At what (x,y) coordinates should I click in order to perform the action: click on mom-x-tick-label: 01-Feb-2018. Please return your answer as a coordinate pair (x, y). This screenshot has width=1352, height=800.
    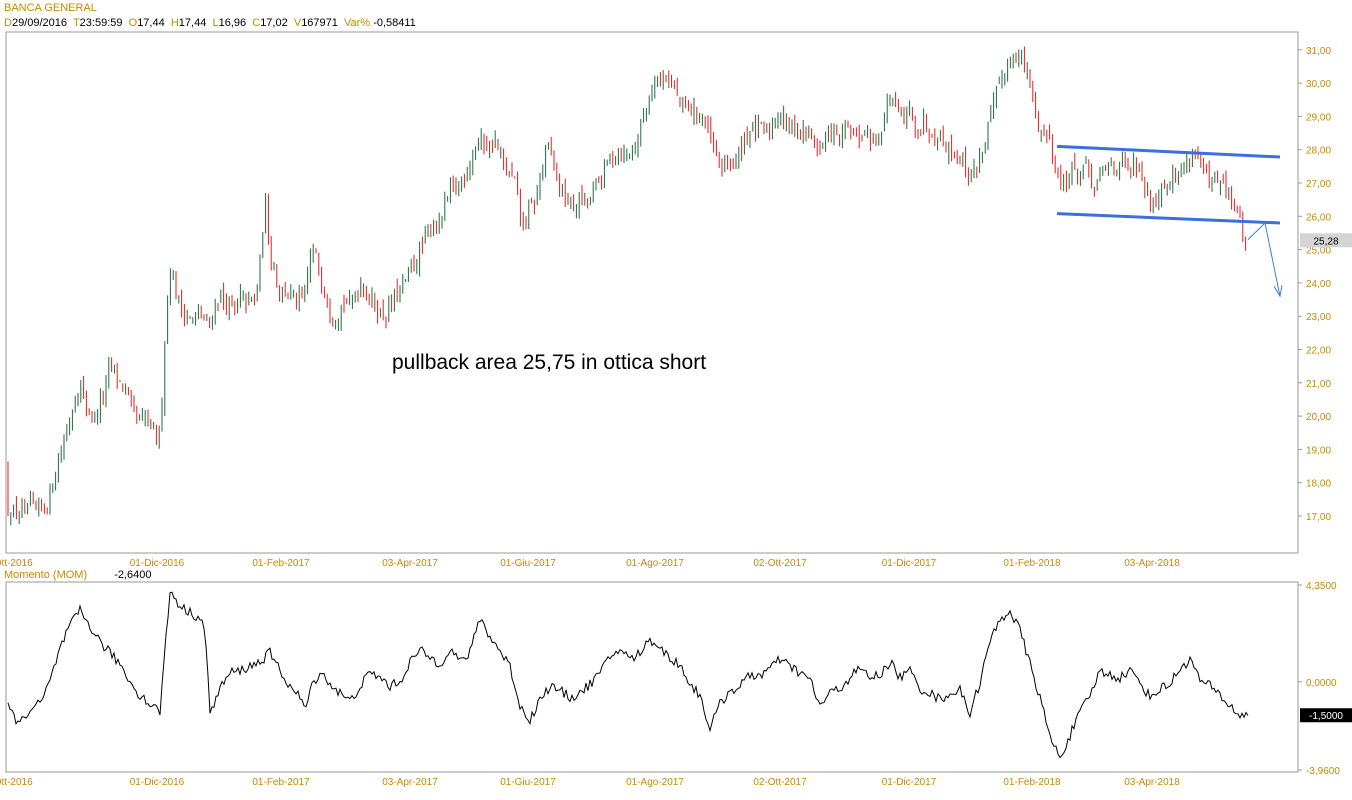
    Looking at the image, I should click on (1032, 782).